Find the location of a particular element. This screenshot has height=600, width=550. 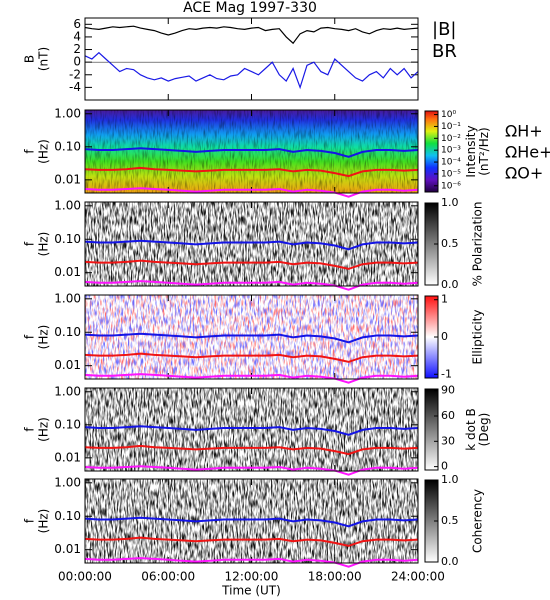

legend-label: ΩHe+ is located at coordinates (527, 152).